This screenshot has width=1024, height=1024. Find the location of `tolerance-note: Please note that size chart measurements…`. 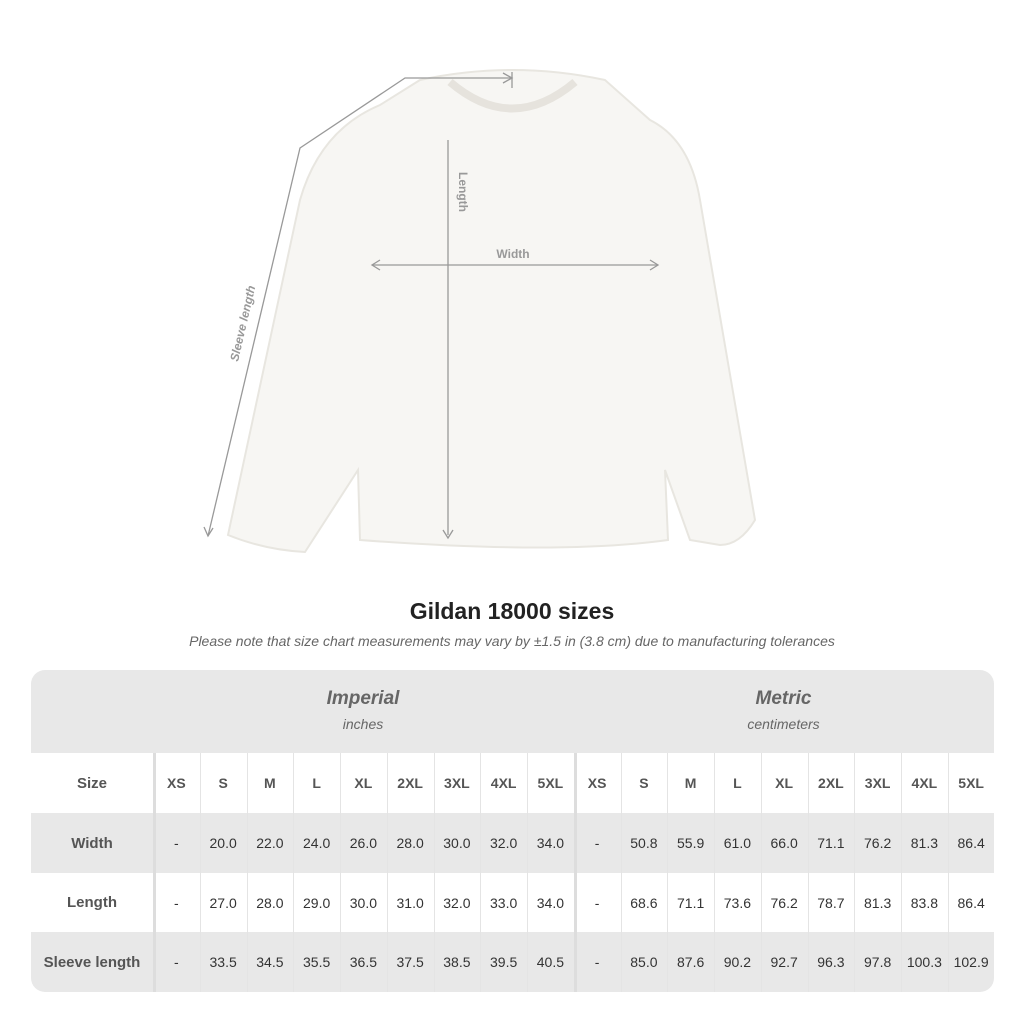

tolerance-note: Please note that size chart measurements… is located at coordinates (512, 641).